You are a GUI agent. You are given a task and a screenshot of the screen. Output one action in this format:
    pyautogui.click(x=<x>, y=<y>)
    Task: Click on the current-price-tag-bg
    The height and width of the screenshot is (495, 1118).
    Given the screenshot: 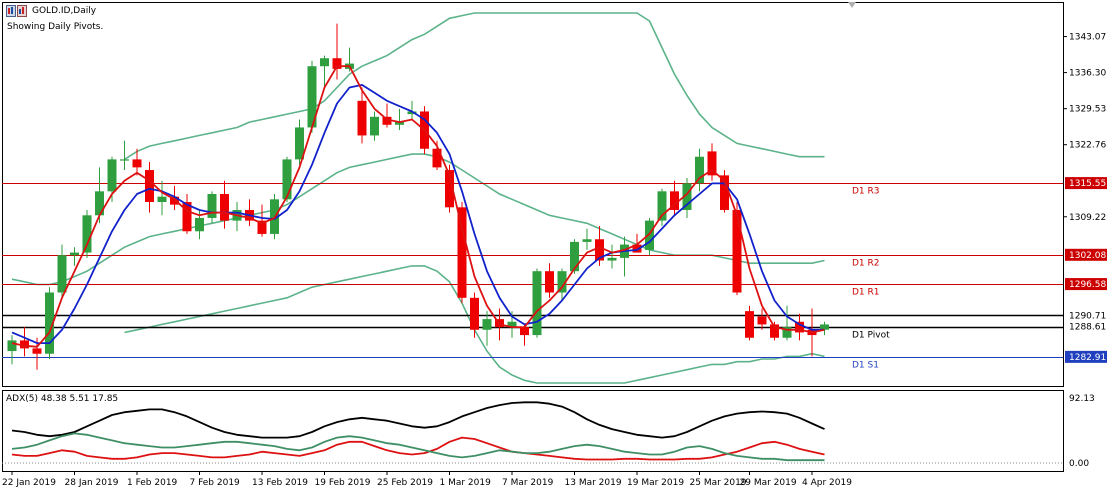 What is the action you would take?
    pyautogui.click(x=1086, y=315)
    